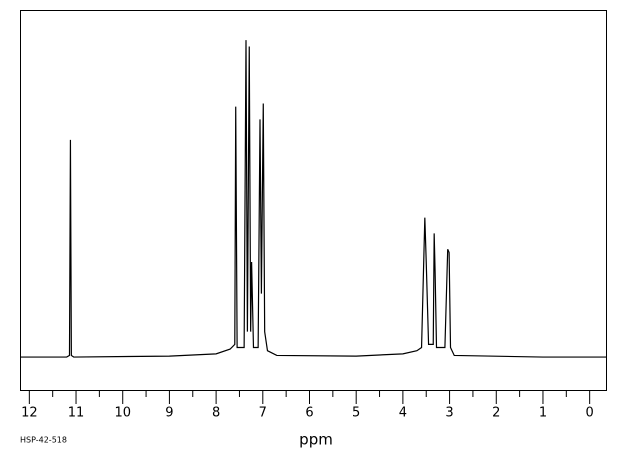 The image size is (620, 455). Describe the element at coordinates (29, 413) in the screenshot. I see `x-tick-label: 12` at that location.